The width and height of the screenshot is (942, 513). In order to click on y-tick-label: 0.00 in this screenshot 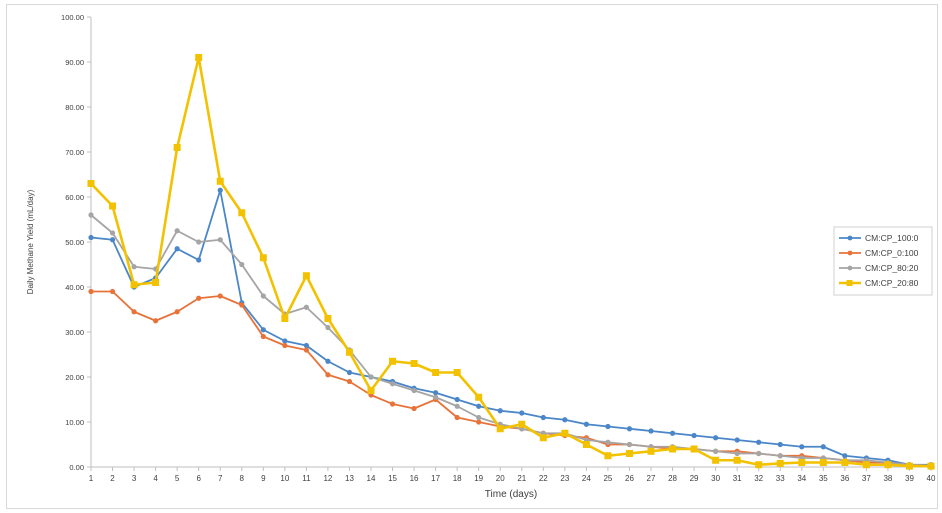, I will do `click(76, 467)`.